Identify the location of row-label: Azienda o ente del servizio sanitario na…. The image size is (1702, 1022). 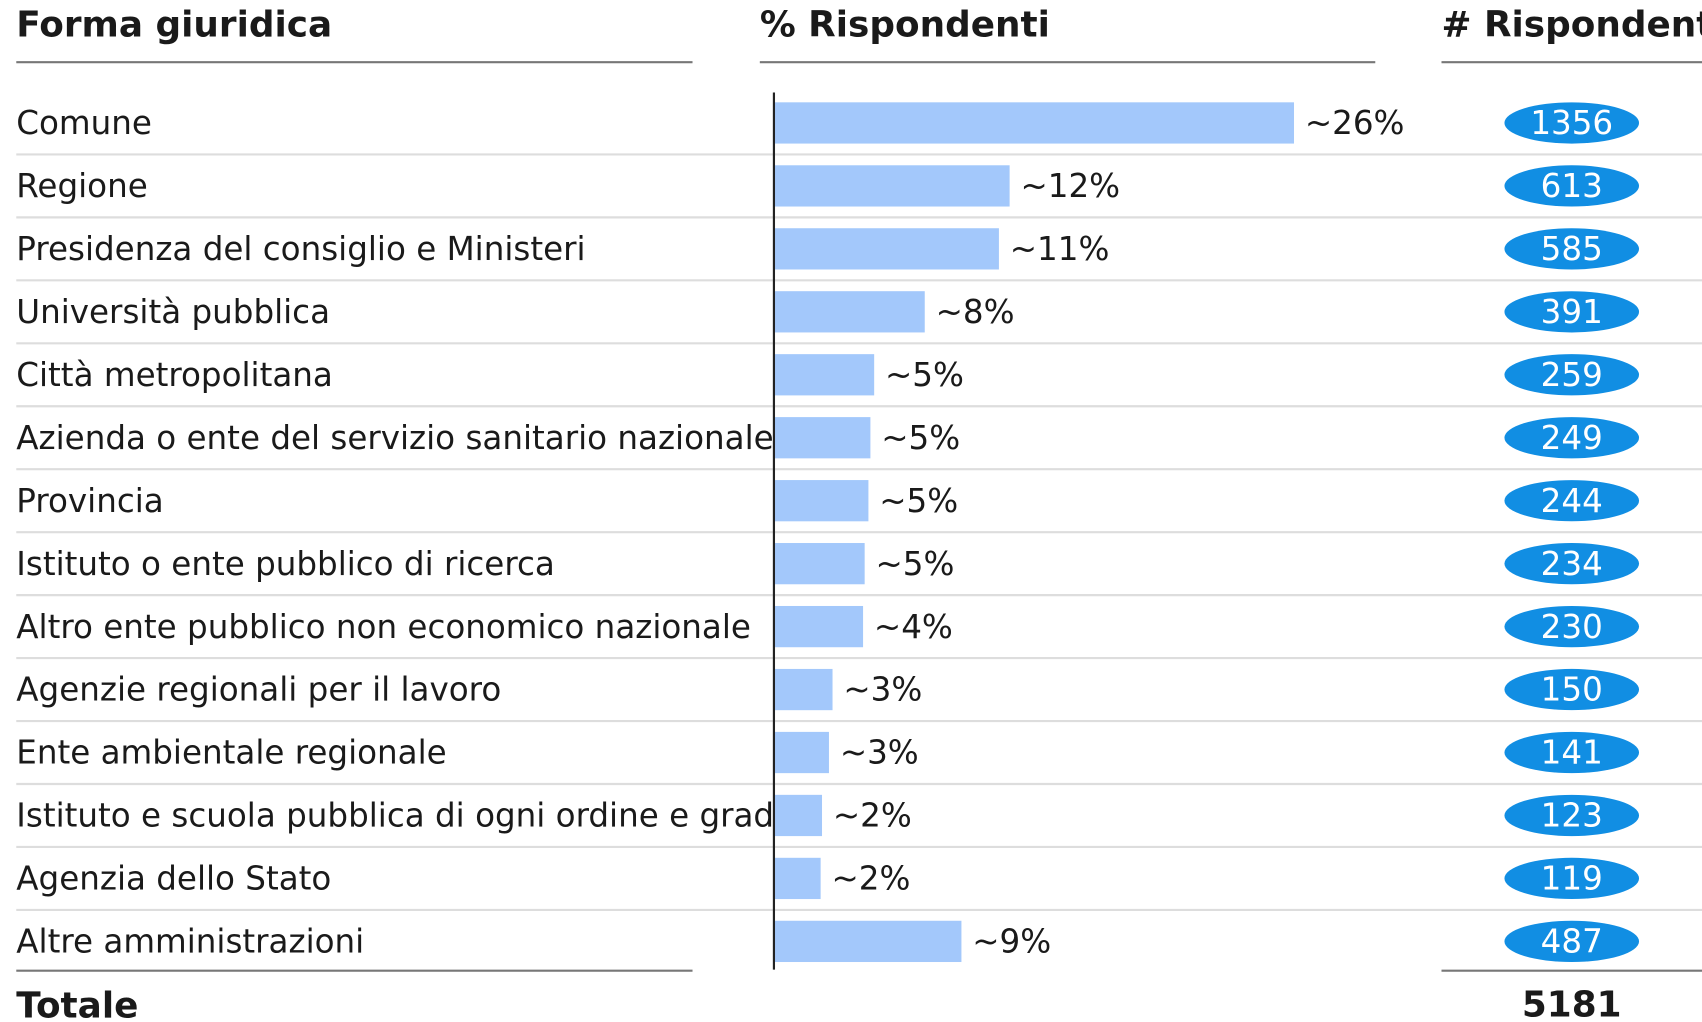
(394, 438).